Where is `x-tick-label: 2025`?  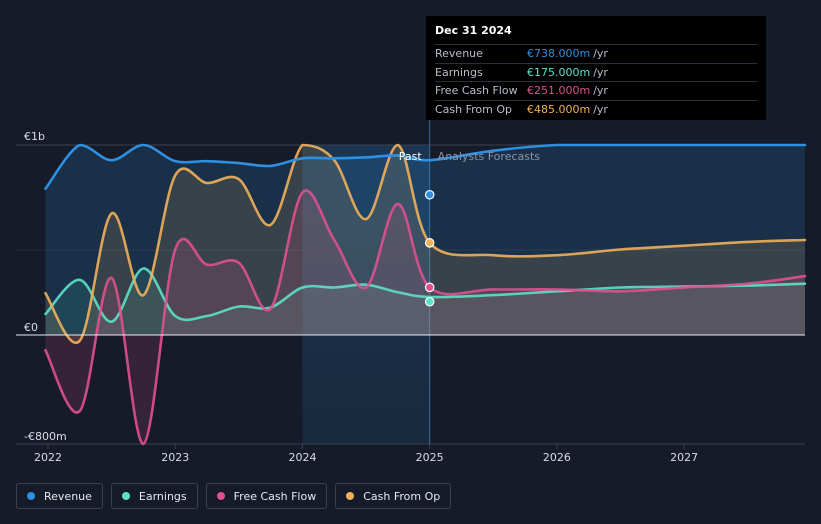 x-tick-label: 2025 is located at coordinates (430, 457).